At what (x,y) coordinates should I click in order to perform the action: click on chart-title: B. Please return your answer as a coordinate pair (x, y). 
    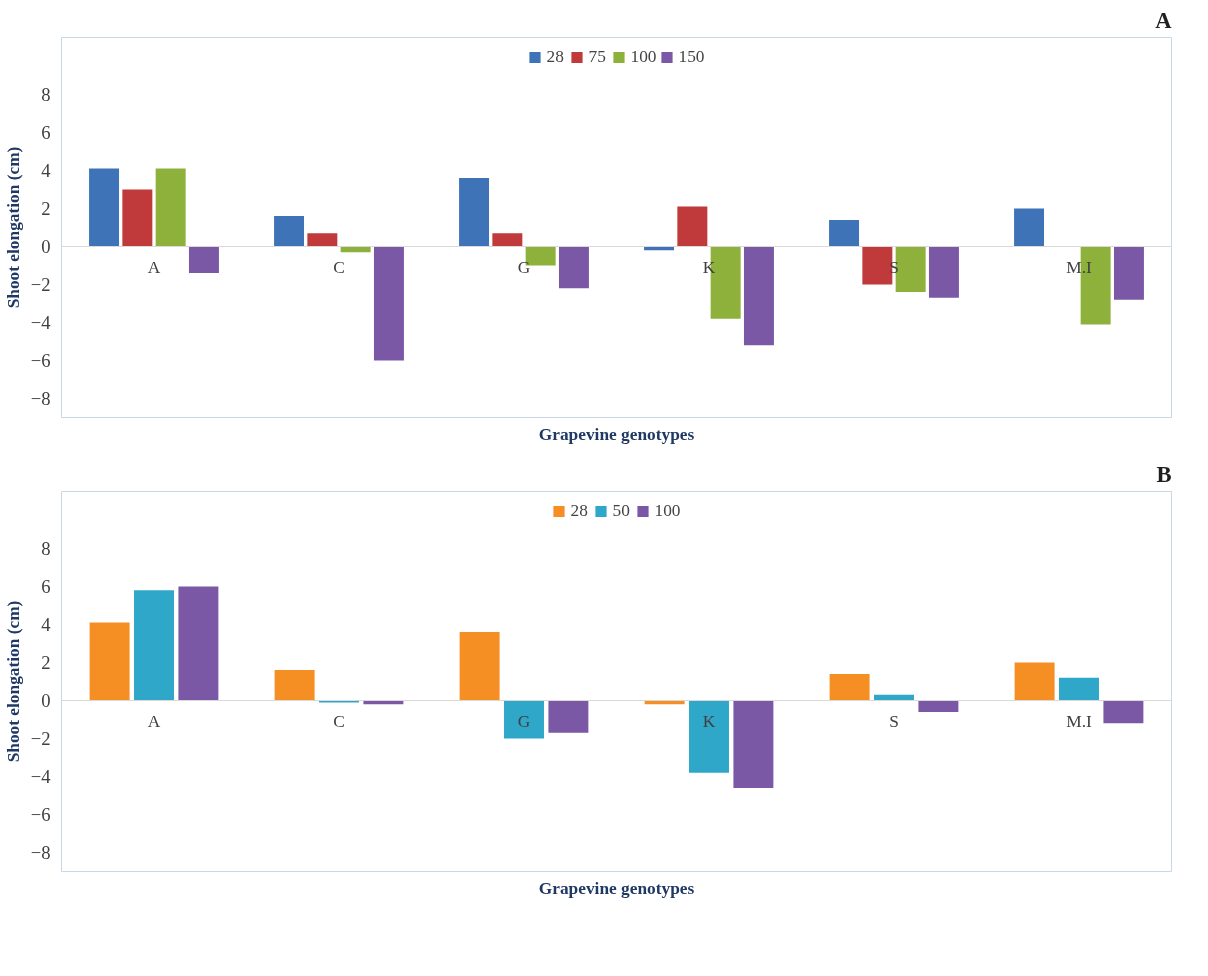
    Looking at the image, I should click on (1164, 474).